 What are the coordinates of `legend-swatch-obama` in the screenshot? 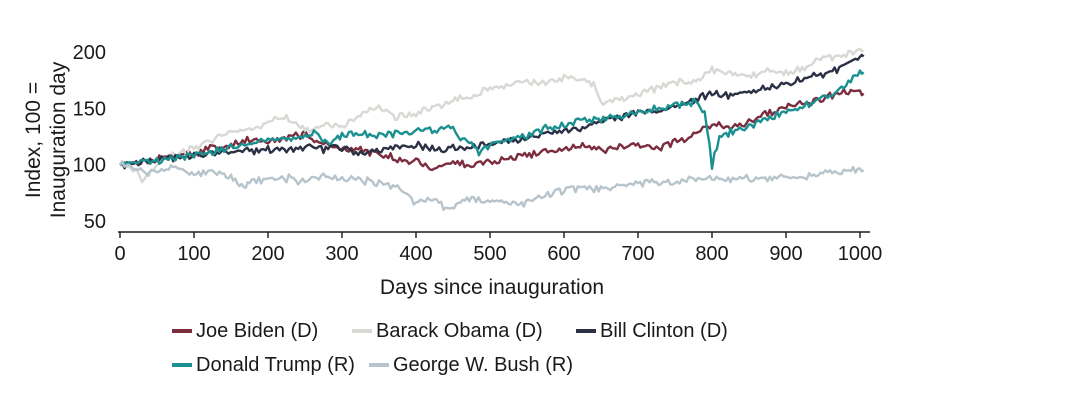 It's located at (362, 331).